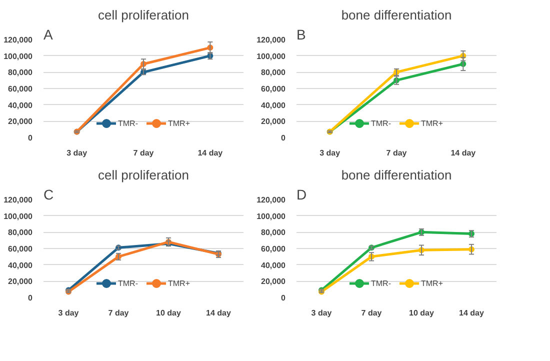  Describe the element at coordinates (301, 194) in the screenshot. I see `annotation: D` at that location.